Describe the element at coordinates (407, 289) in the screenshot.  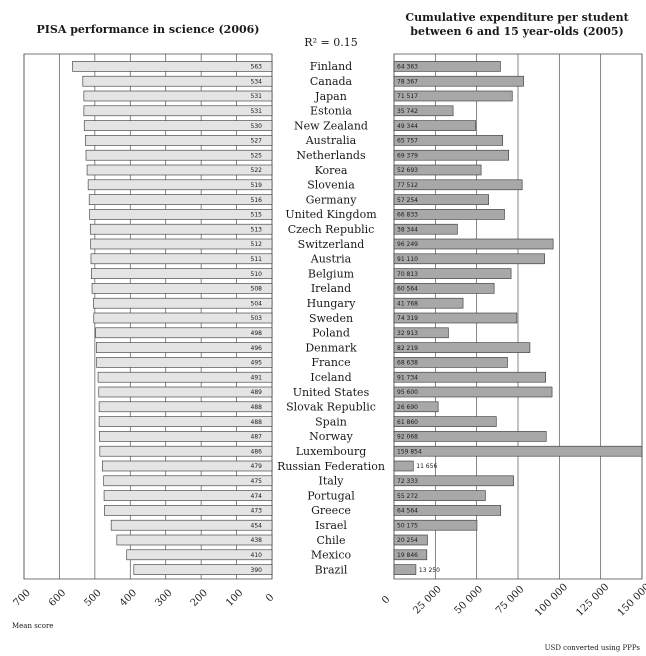
I see `right-bar-value-label: 60 564` at that location.